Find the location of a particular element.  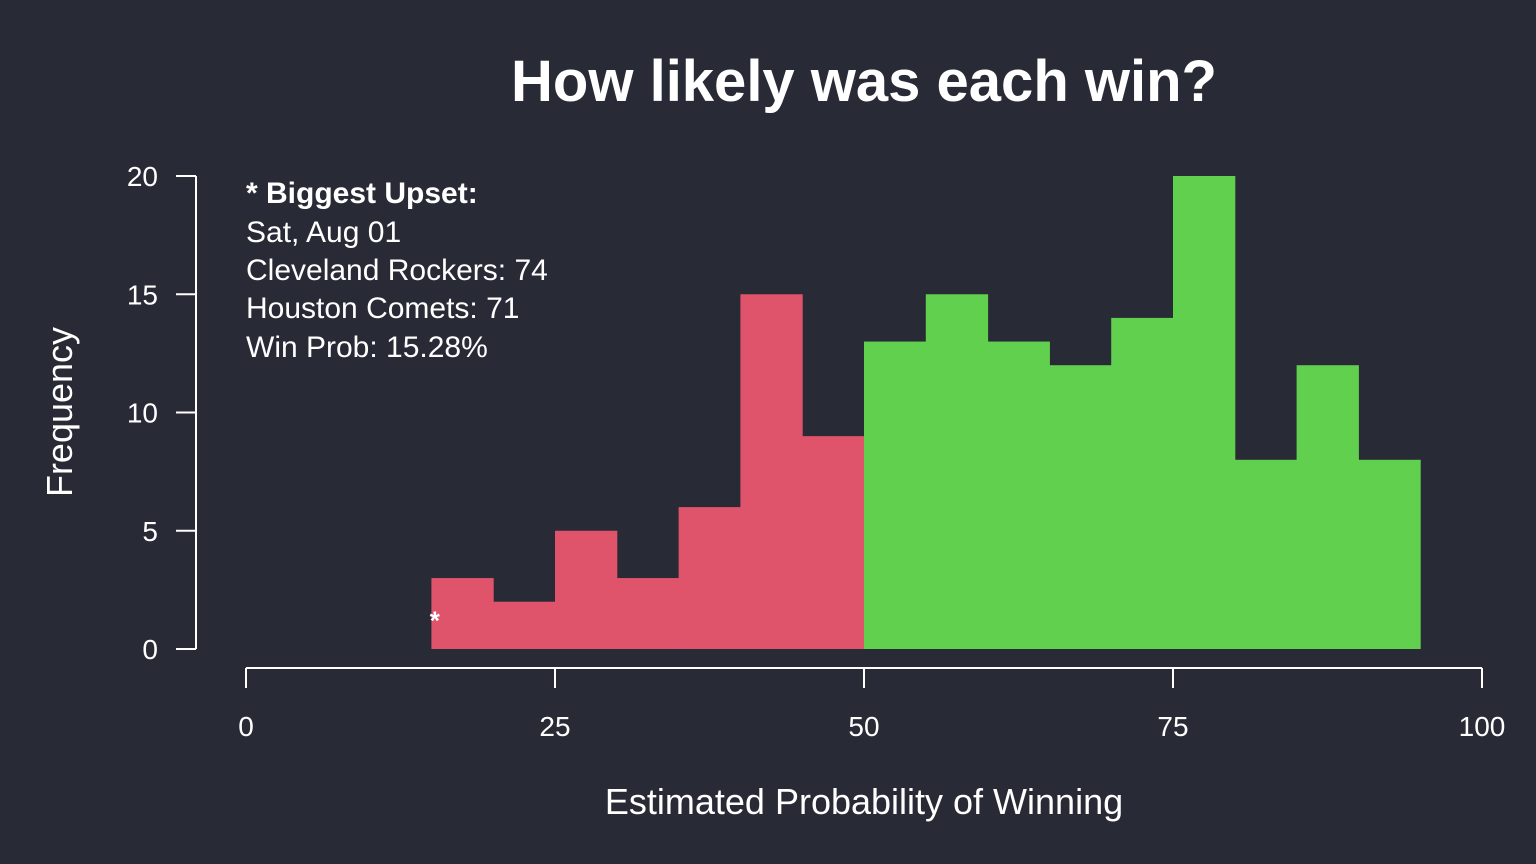

annotation-date: Sat, Aug 01 is located at coordinates (323, 232).